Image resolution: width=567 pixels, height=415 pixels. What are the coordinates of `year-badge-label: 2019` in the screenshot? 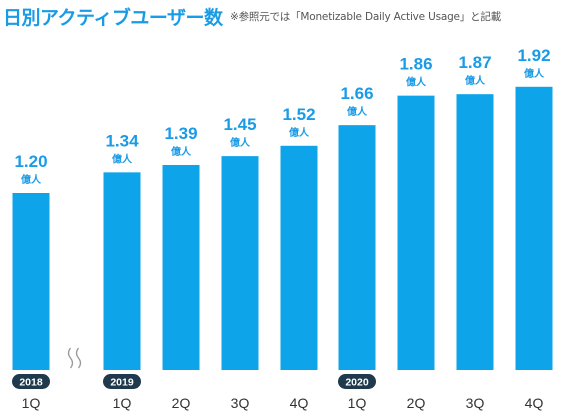 It's located at (122, 383).